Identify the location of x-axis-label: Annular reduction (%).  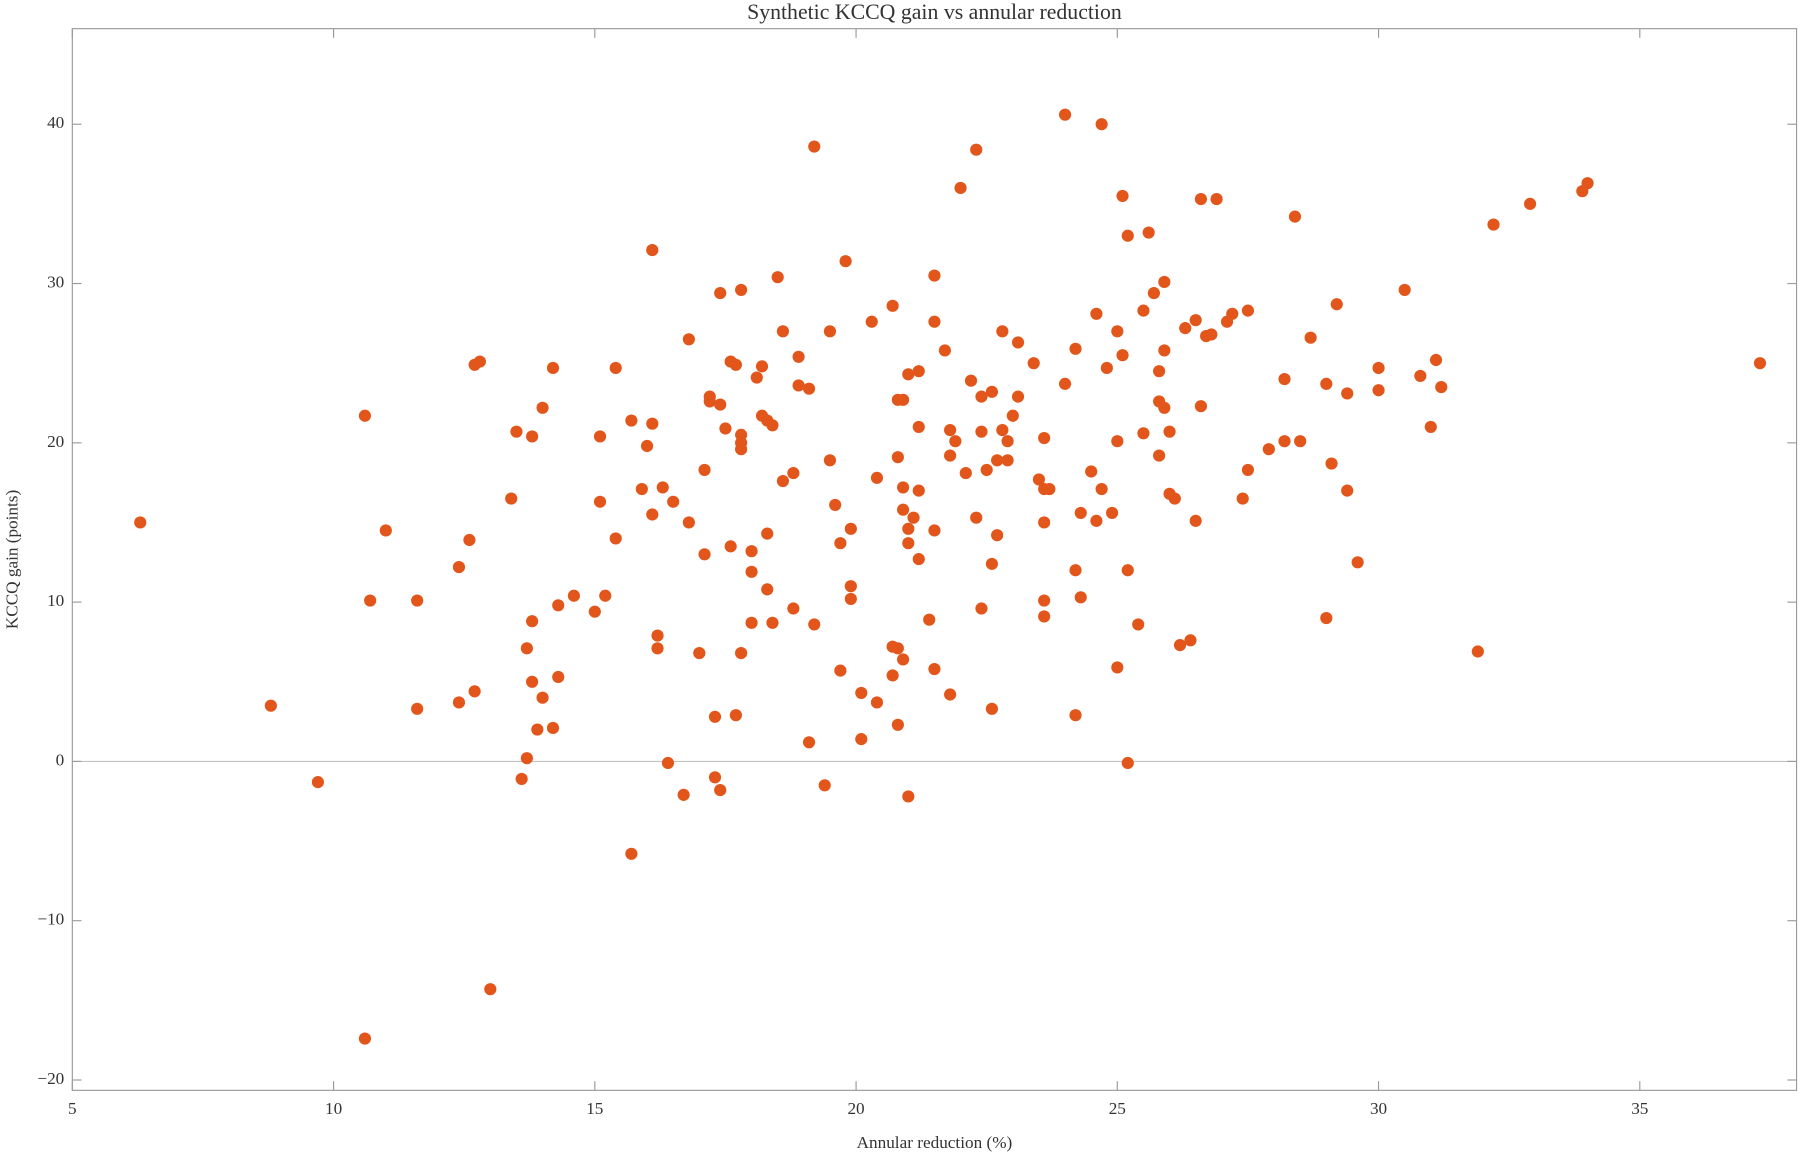
(935, 1142).